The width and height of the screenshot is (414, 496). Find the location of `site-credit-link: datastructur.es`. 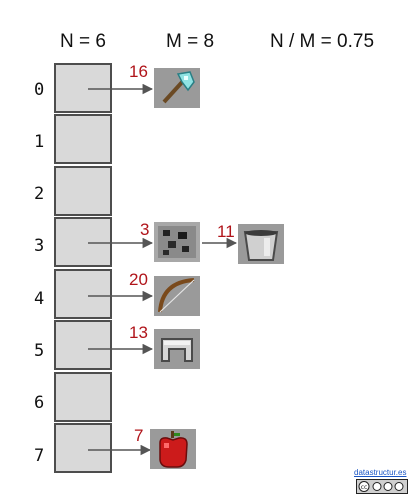

site-credit-link: datastructur.es is located at coordinates (380, 472).